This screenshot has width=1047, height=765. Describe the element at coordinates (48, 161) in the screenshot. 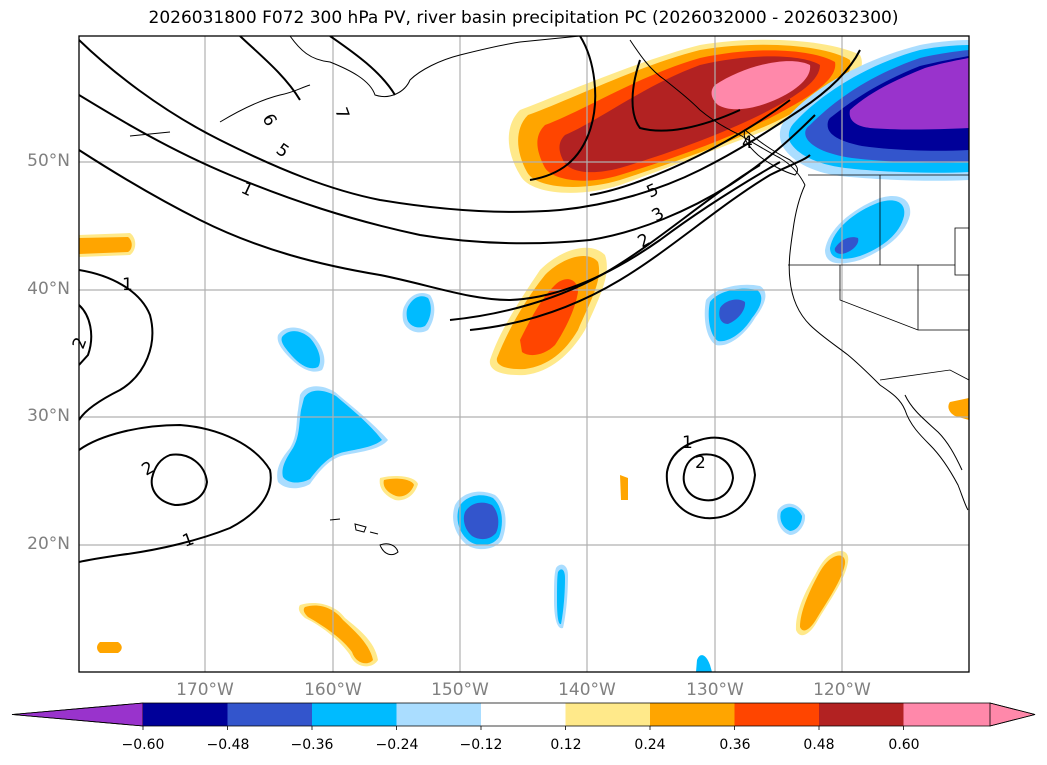

I see `lat-label-50n: 50°N` at that location.